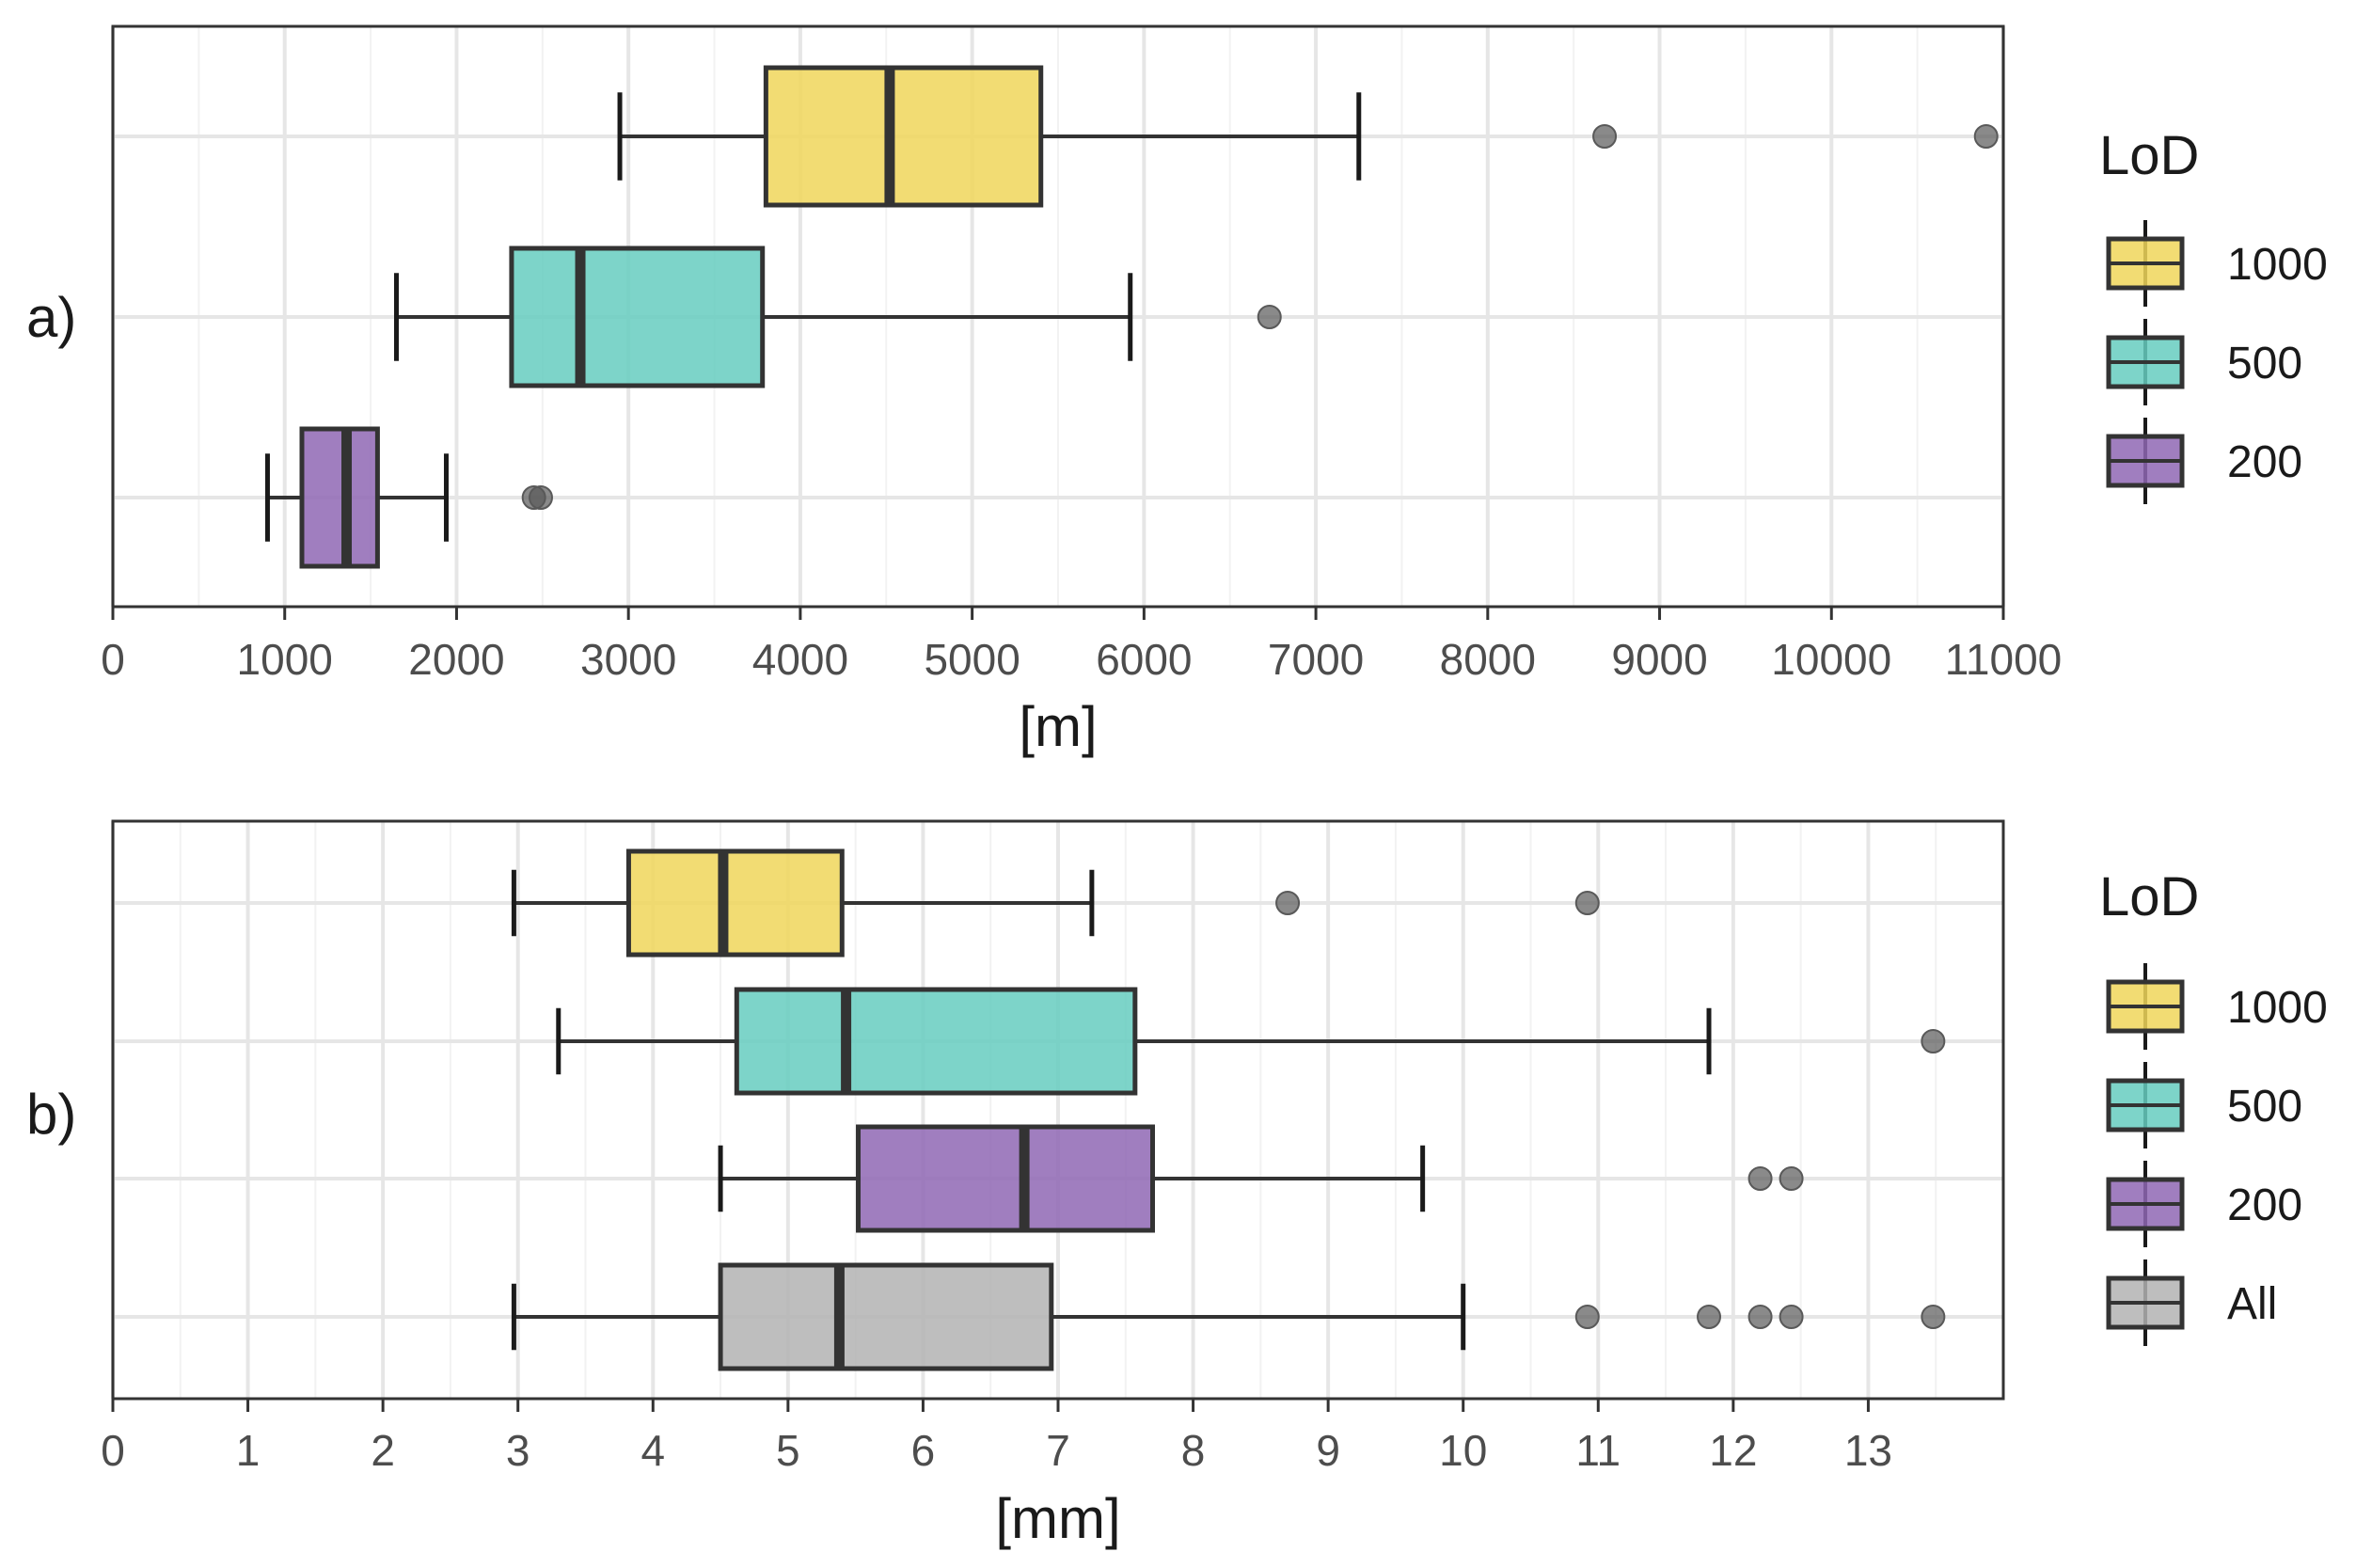  What do you see at coordinates (2145, 1302) in the screenshot?
I see `legend-key-all` at bounding box center [2145, 1302].